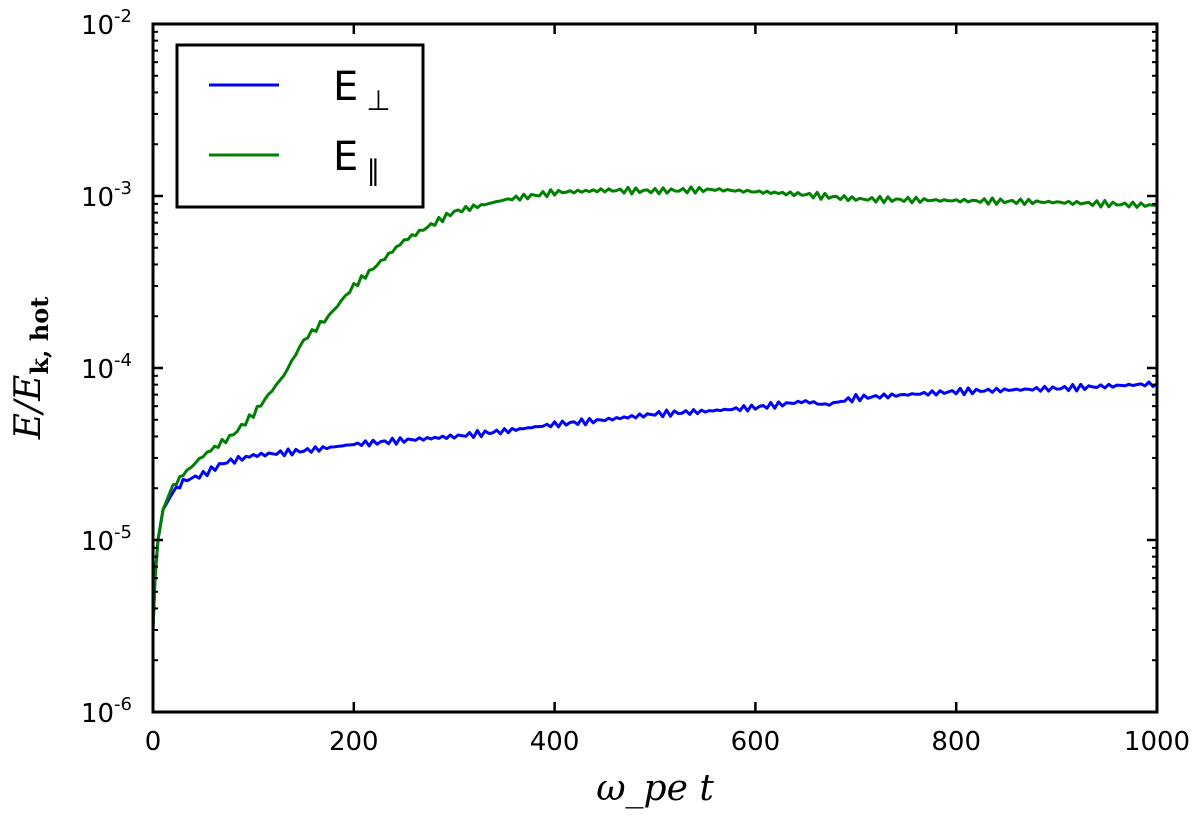 The image size is (1200, 824). I want to click on y-tick-label: 10⁻⁴, so click(106, 367).